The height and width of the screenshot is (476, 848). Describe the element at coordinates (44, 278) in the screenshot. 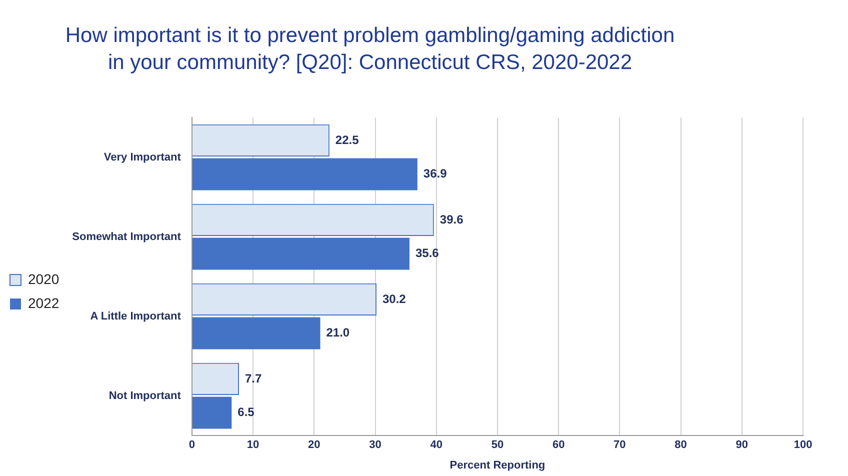

I see `legend-label: 2020` at that location.